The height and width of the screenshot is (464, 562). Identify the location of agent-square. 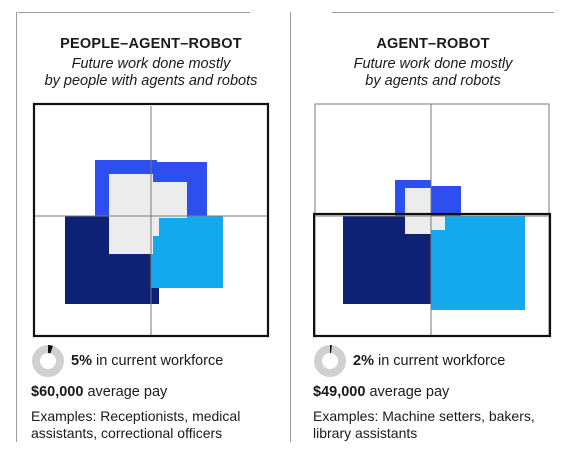
(446, 201).